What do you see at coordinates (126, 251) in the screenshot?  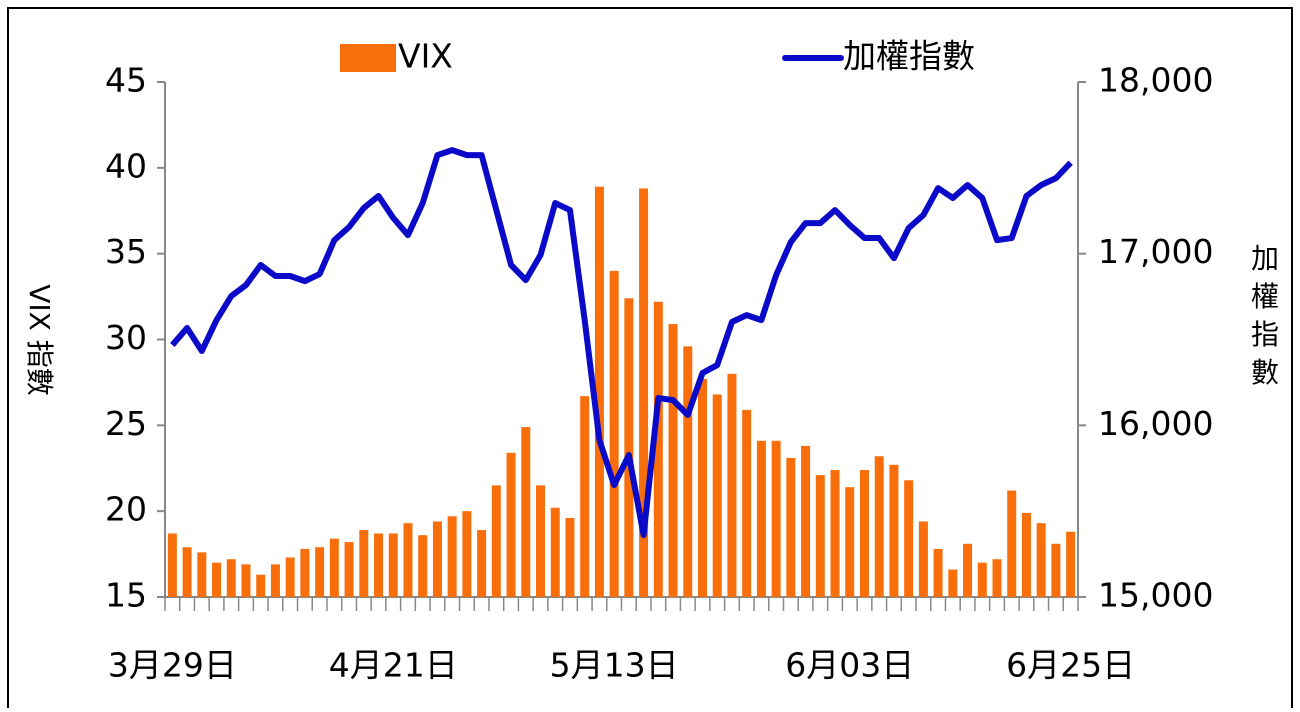 I see `y-tick-label: 35` at bounding box center [126, 251].